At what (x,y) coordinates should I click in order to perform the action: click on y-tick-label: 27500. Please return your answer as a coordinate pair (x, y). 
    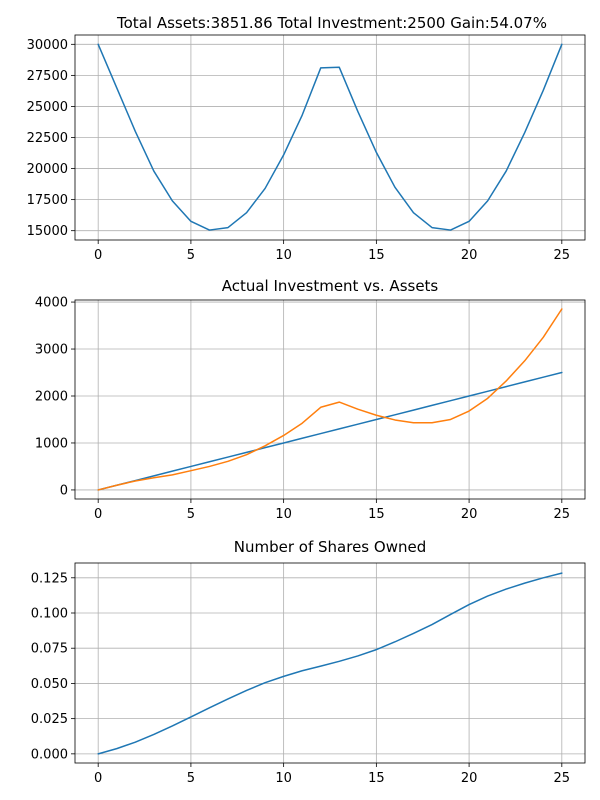
    Looking at the image, I should click on (47, 76).